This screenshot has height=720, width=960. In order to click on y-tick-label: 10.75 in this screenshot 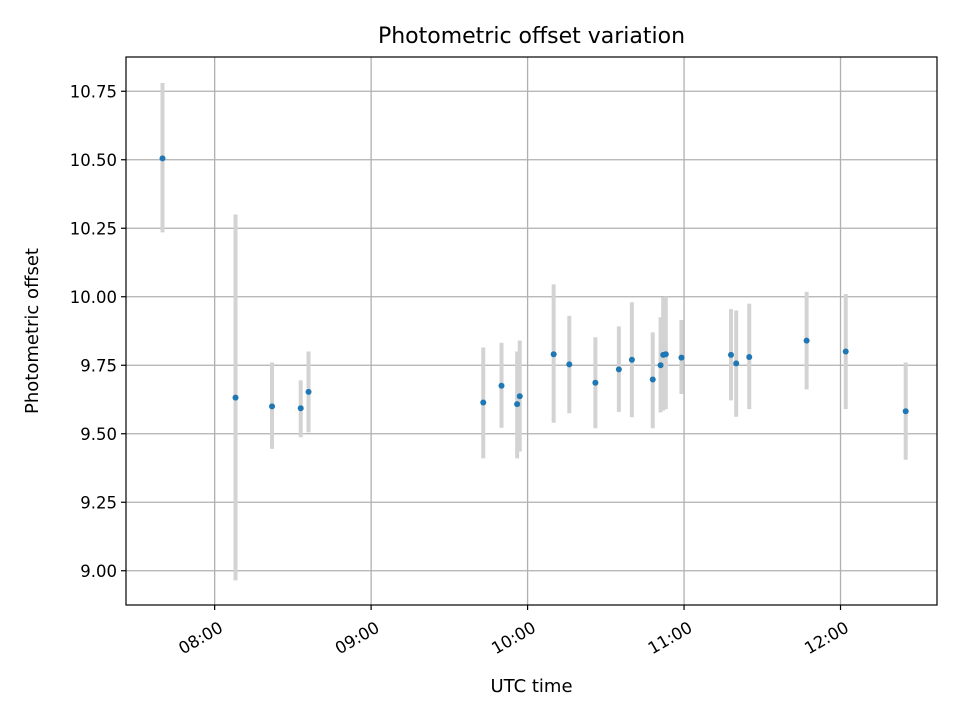, I will do `click(93, 91)`.